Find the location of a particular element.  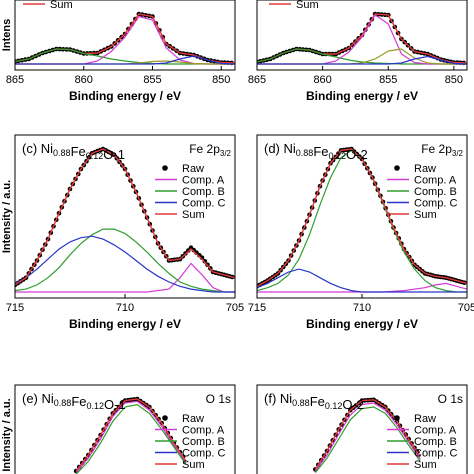

panel-title: (c) Ni0.88Fe0.12O-1 is located at coordinates (73, 151).